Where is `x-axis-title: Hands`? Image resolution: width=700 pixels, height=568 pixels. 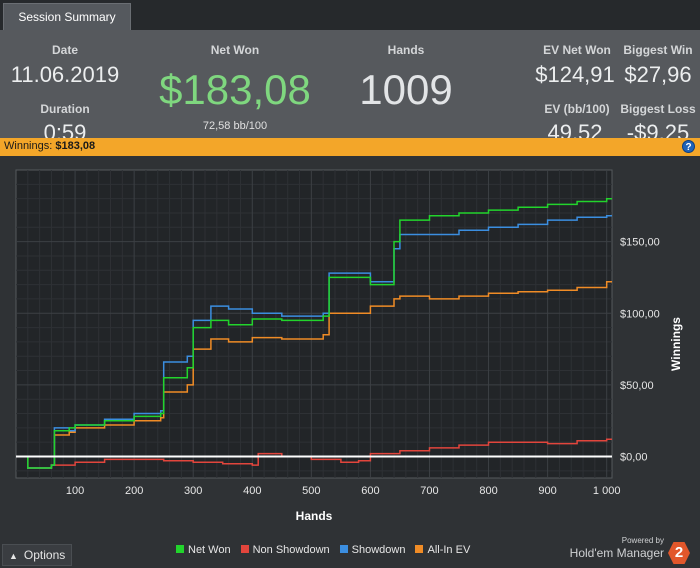 x-axis-title: Hands is located at coordinates (314, 516).